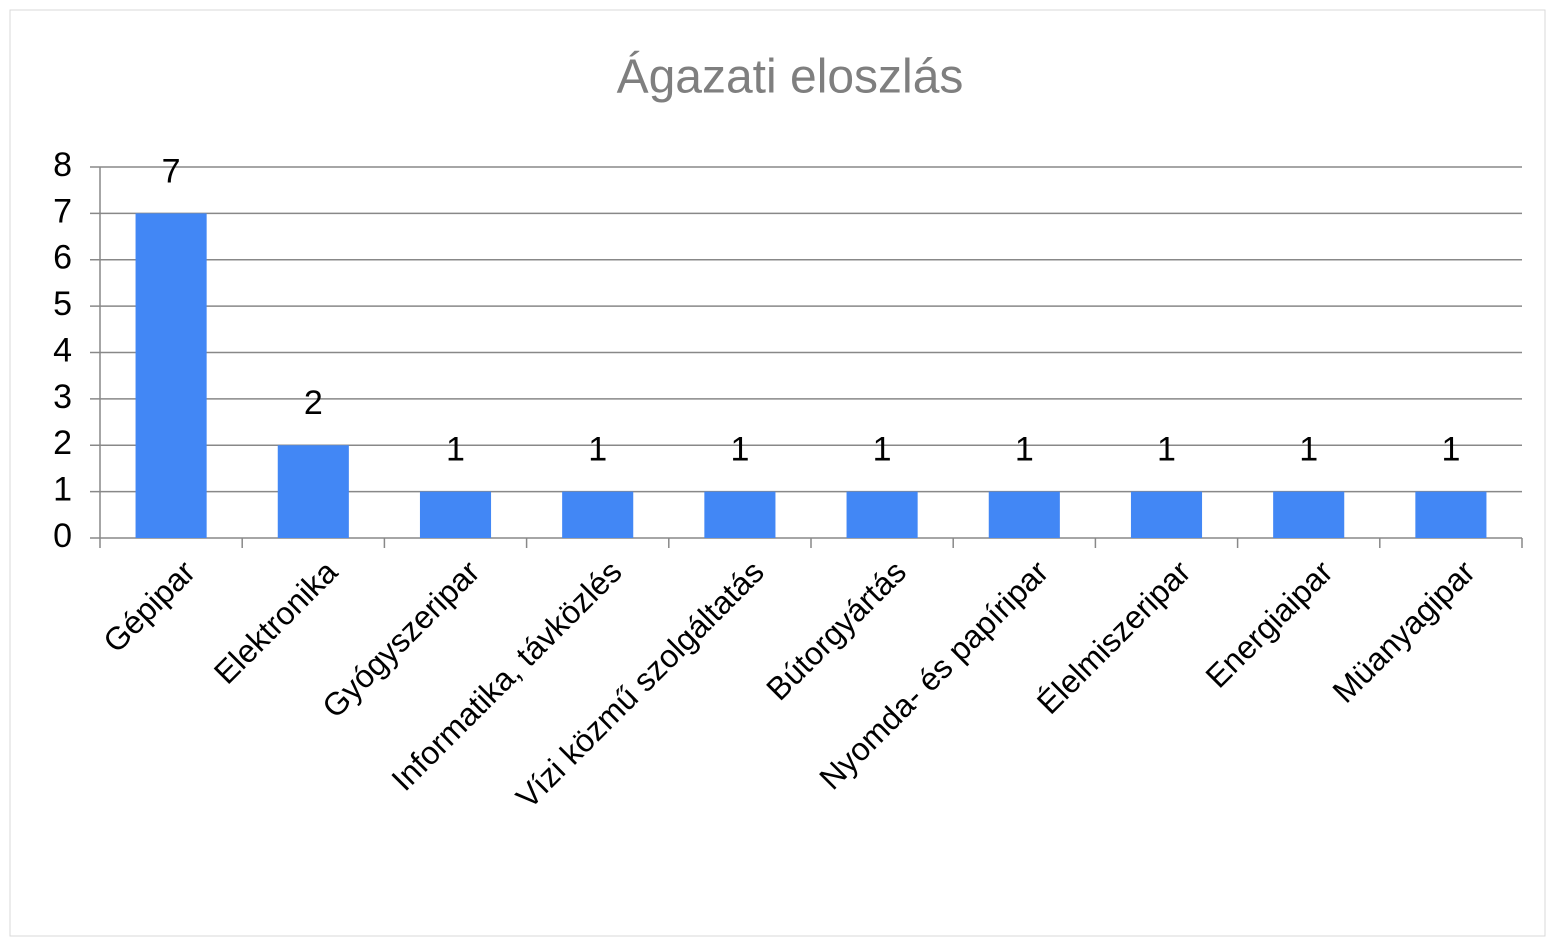 This screenshot has width=1550, height=941. I want to click on y-tick-label: 1, so click(62, 490).